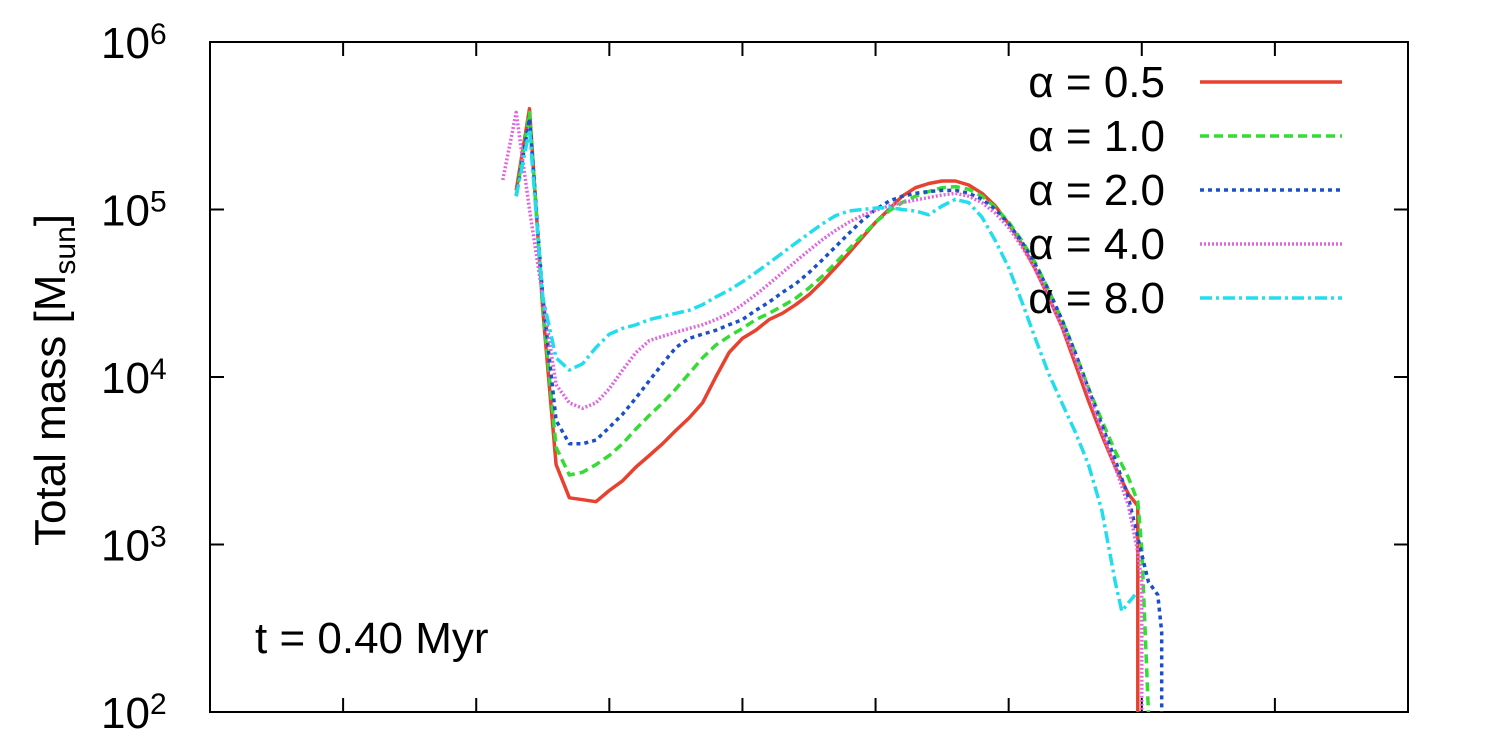 Image resolution: width=1500 pixels, height=742 pixels. I want to click on y-axis-title-close: ], so click(50, 220).